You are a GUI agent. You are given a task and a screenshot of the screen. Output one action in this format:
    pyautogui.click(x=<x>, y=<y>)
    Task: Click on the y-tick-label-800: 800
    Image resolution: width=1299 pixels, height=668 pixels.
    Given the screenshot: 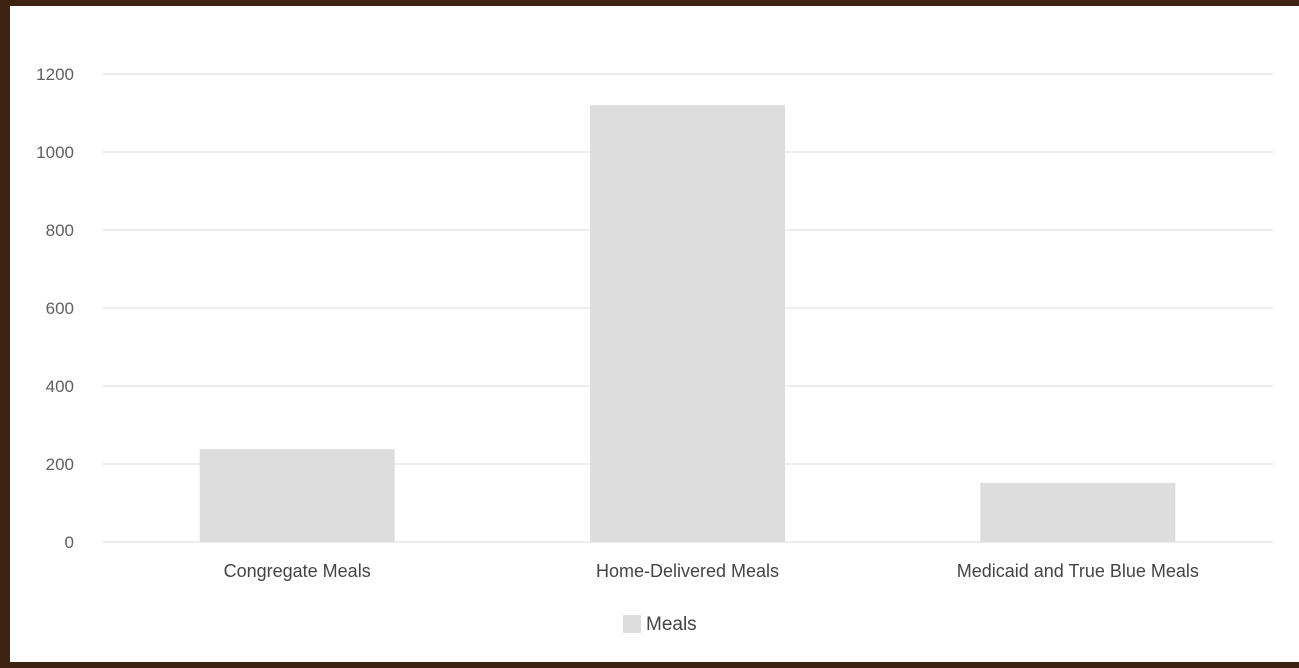 What is the action you would take?
    pyautogui.click(x=60, y=230)
    